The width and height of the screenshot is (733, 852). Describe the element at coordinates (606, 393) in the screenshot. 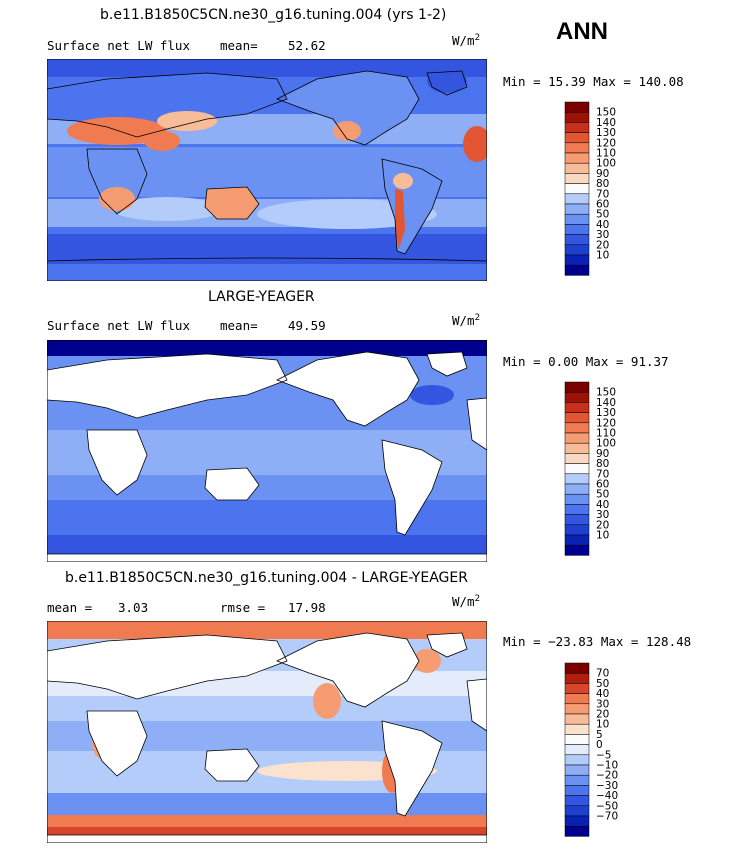

I see `panel-2-colorbar-tick-label: 150` at that location.